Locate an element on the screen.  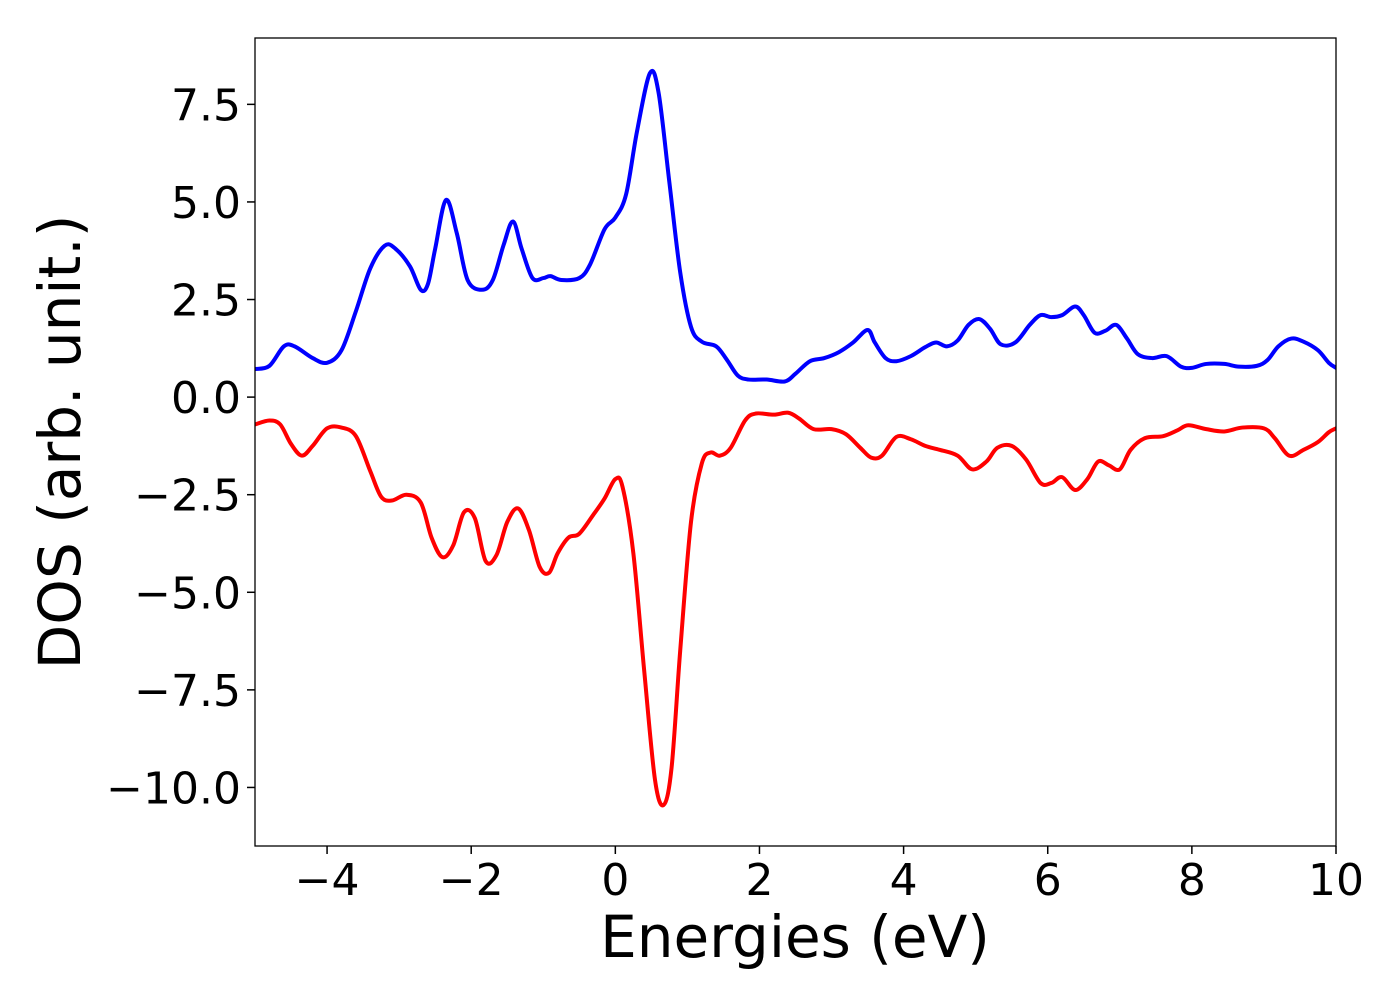
y-axis-ticks: 7.5 5.0 2.5 0.0 −2.5 −5.0 −7.5 −10.0 is located at coordinates (180, 447).